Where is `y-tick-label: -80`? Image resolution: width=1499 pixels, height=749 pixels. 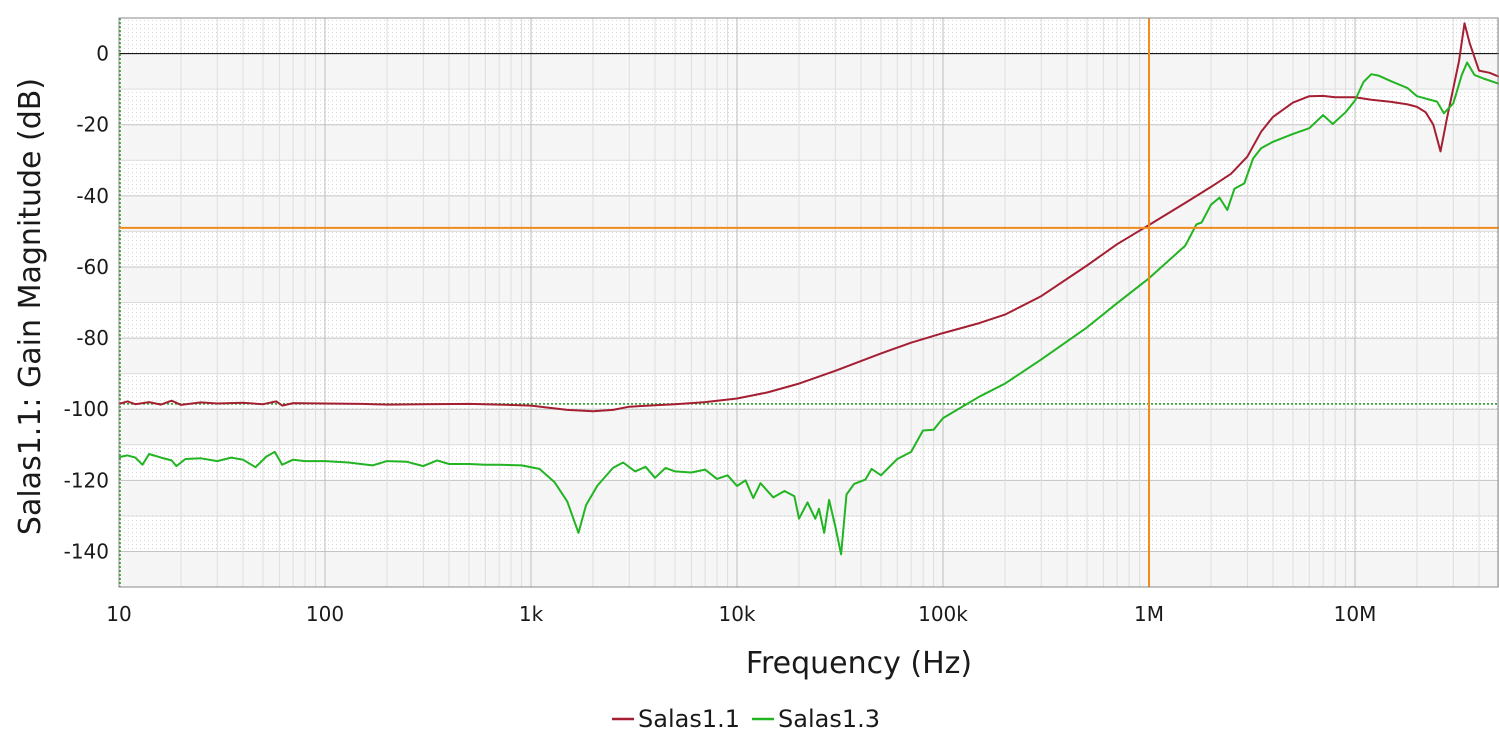 y-tick-label: -80 is located at coordinates (92, 338).